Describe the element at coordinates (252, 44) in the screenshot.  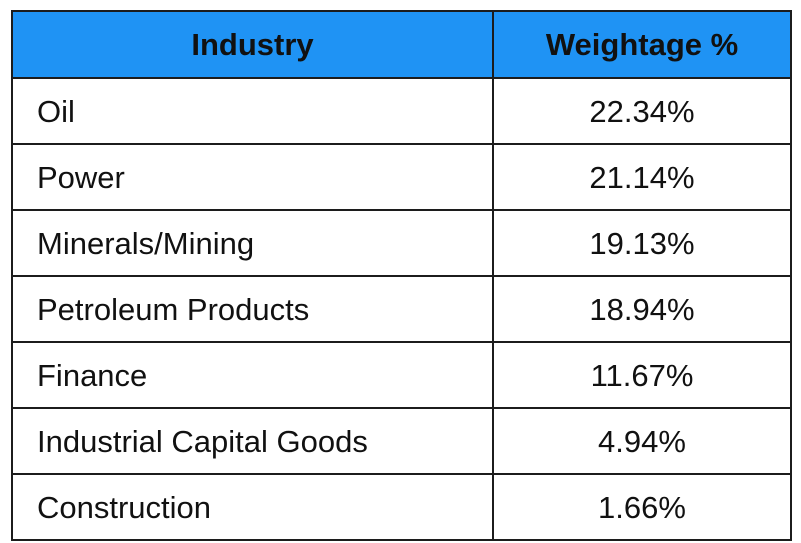
I see `header-industry: Industry` at that location.